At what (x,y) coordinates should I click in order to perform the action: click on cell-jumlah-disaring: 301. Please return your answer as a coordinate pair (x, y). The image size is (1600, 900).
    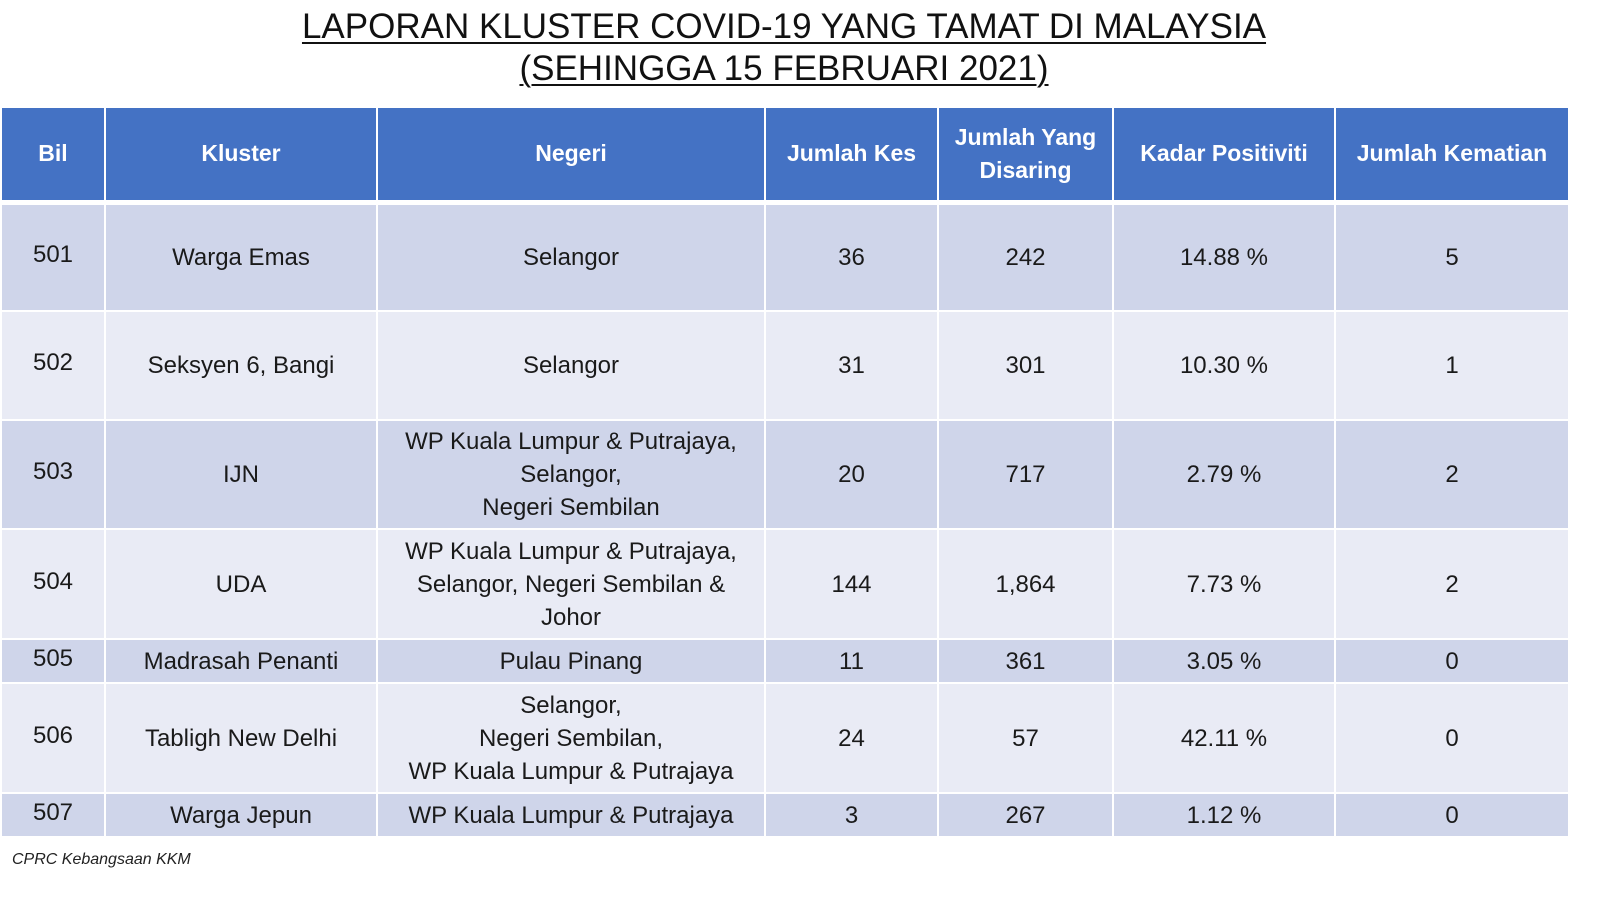
    Looking at the image, I should click on (1025, 365).